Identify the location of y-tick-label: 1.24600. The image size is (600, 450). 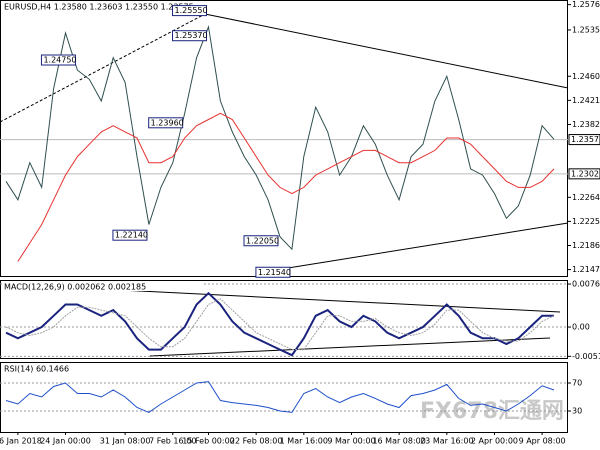
(586, 76).